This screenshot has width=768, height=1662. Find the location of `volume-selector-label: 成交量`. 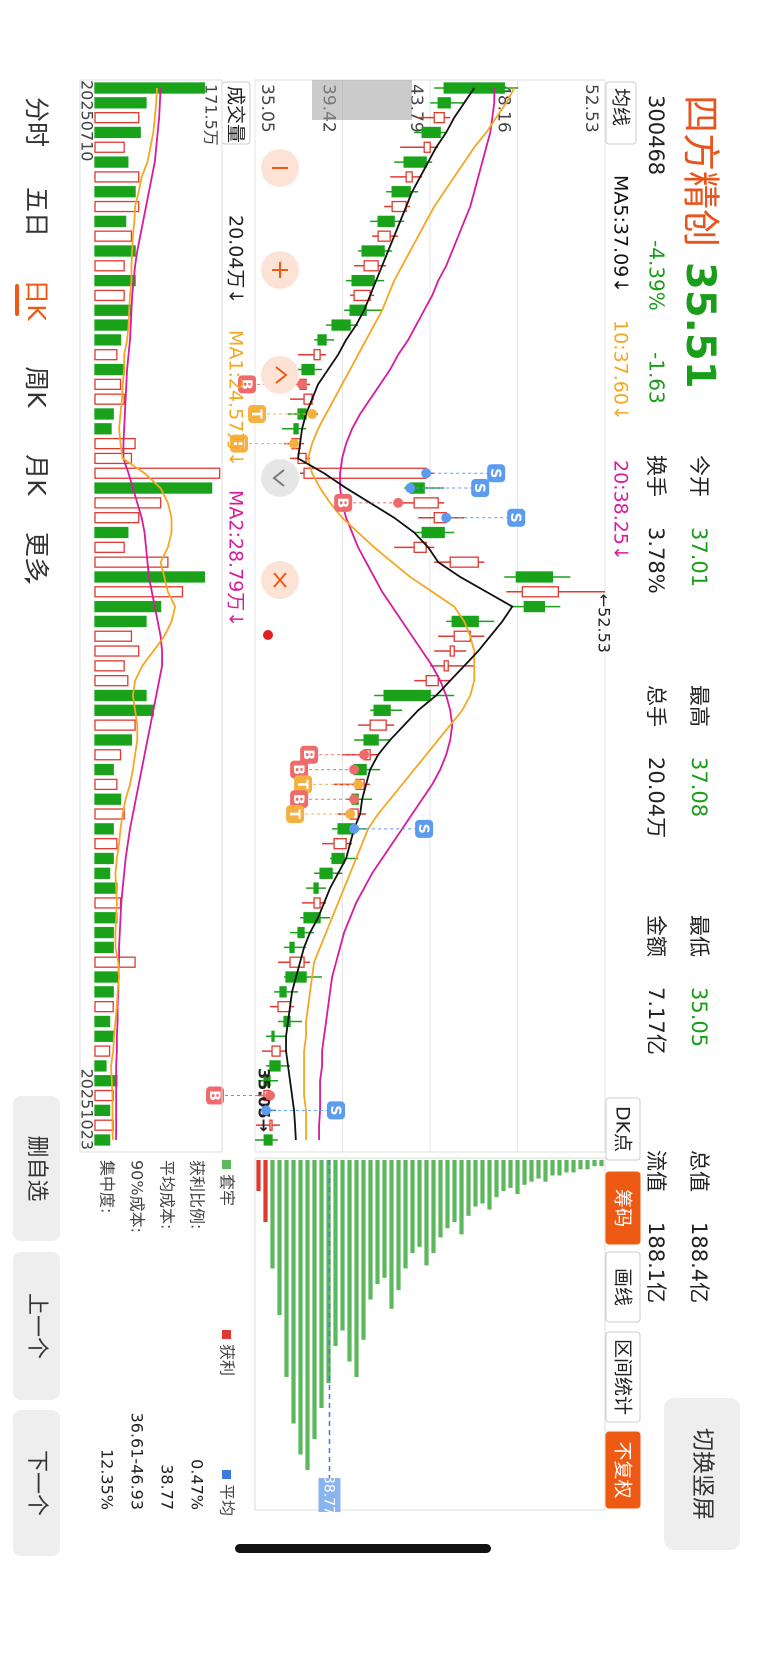

volume-selector-label: 成交量 is located at coordinates (236, 114).